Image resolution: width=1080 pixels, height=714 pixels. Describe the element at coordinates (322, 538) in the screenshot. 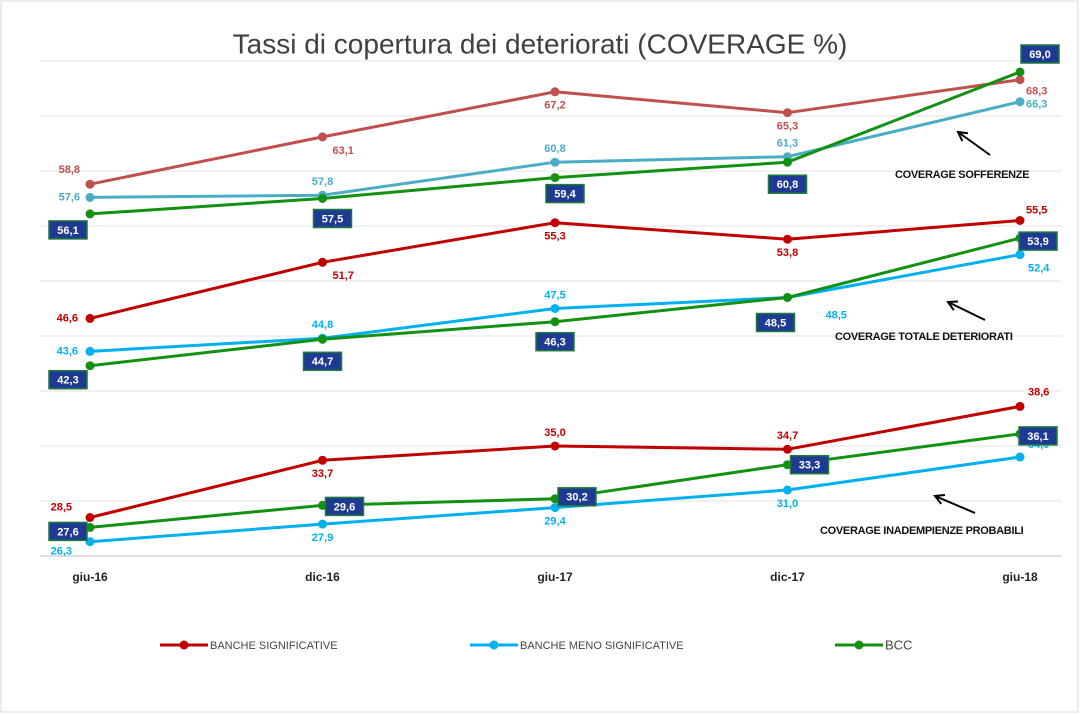

I see `value-label: 27,9` at that location.